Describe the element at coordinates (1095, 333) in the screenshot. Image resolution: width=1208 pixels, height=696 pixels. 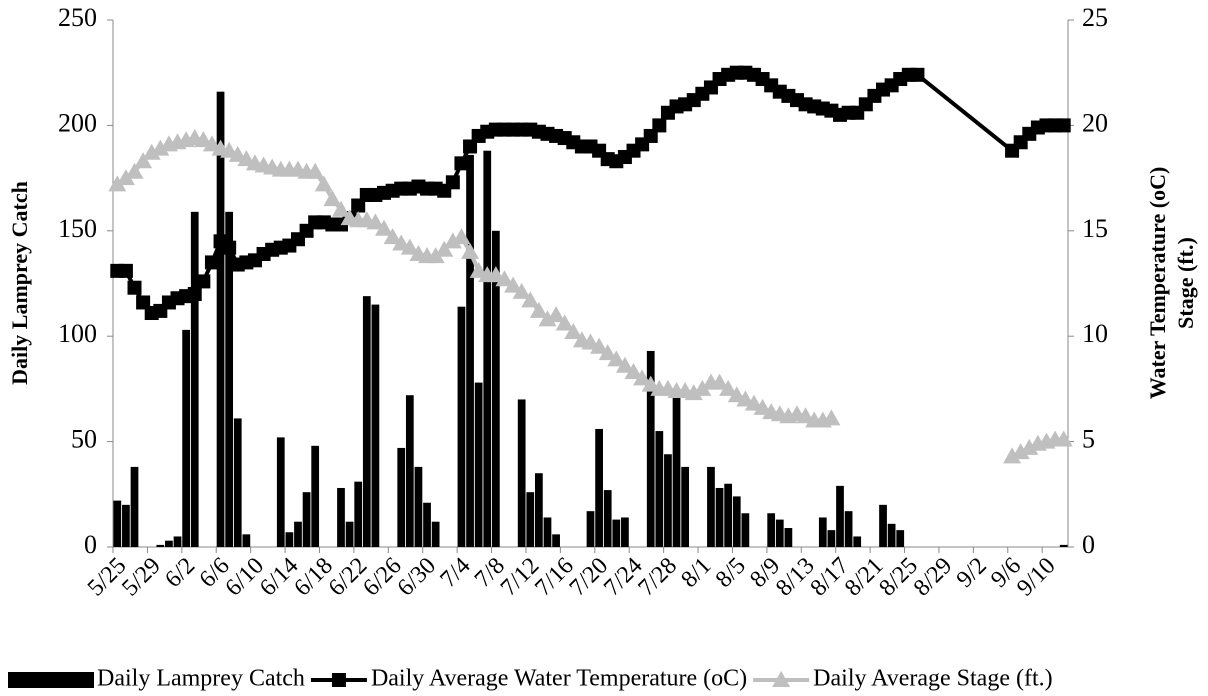
I see `y2-tick-label: 10` at that location.